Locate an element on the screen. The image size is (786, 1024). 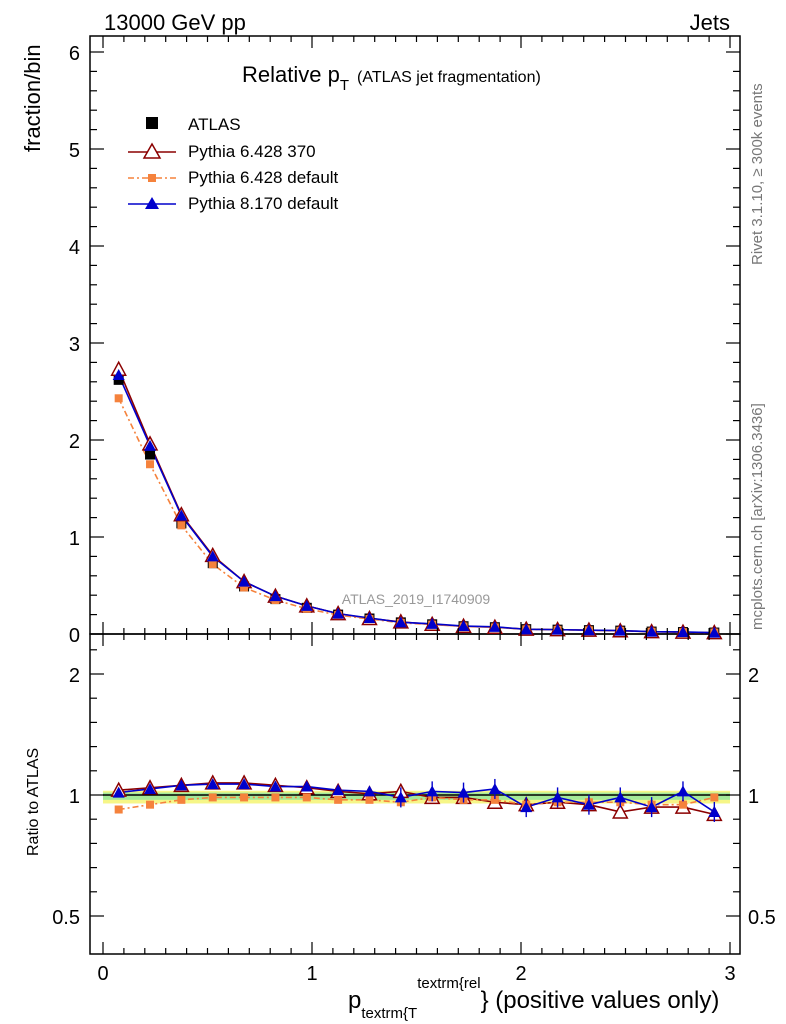
chart-title: Relative pT (ATLAS jet fragmentation) is located at coordinates (391, 78).